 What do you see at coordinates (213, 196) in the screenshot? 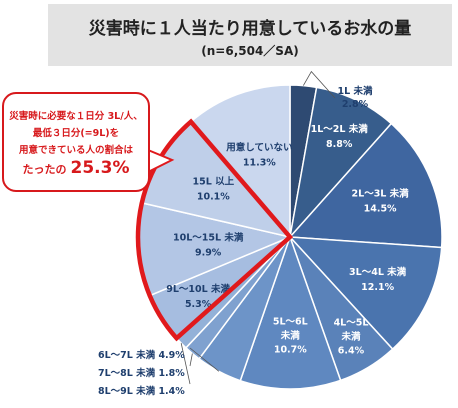
I see `slice-value-12: 10.1%` at bounding box center [213, 196].